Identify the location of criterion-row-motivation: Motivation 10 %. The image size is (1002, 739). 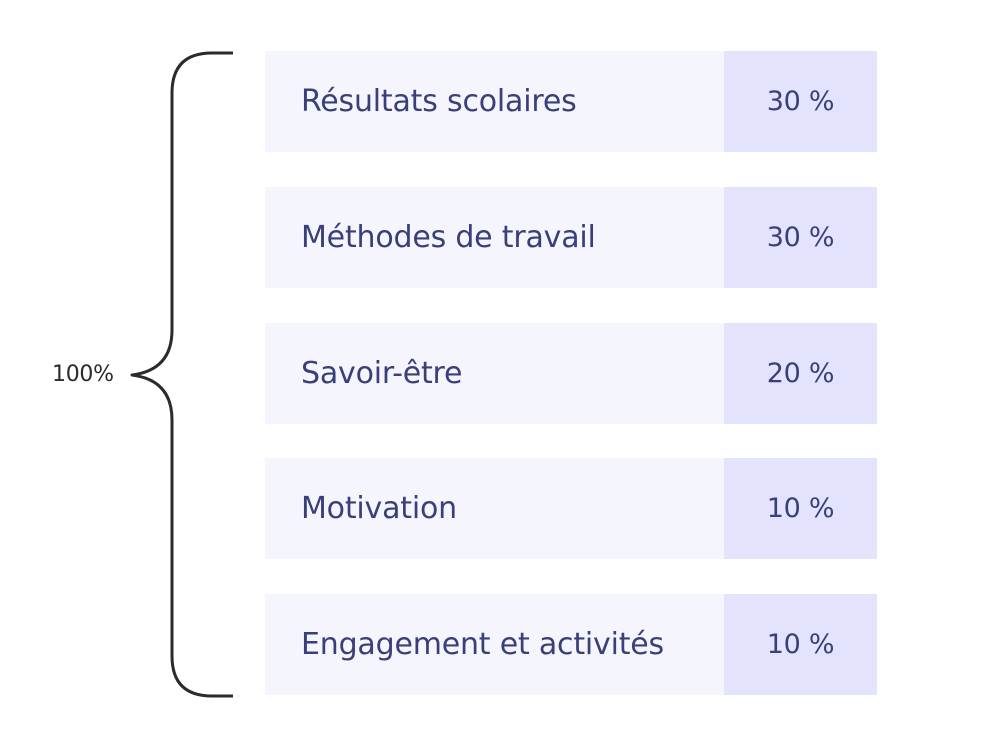
(571, 508).